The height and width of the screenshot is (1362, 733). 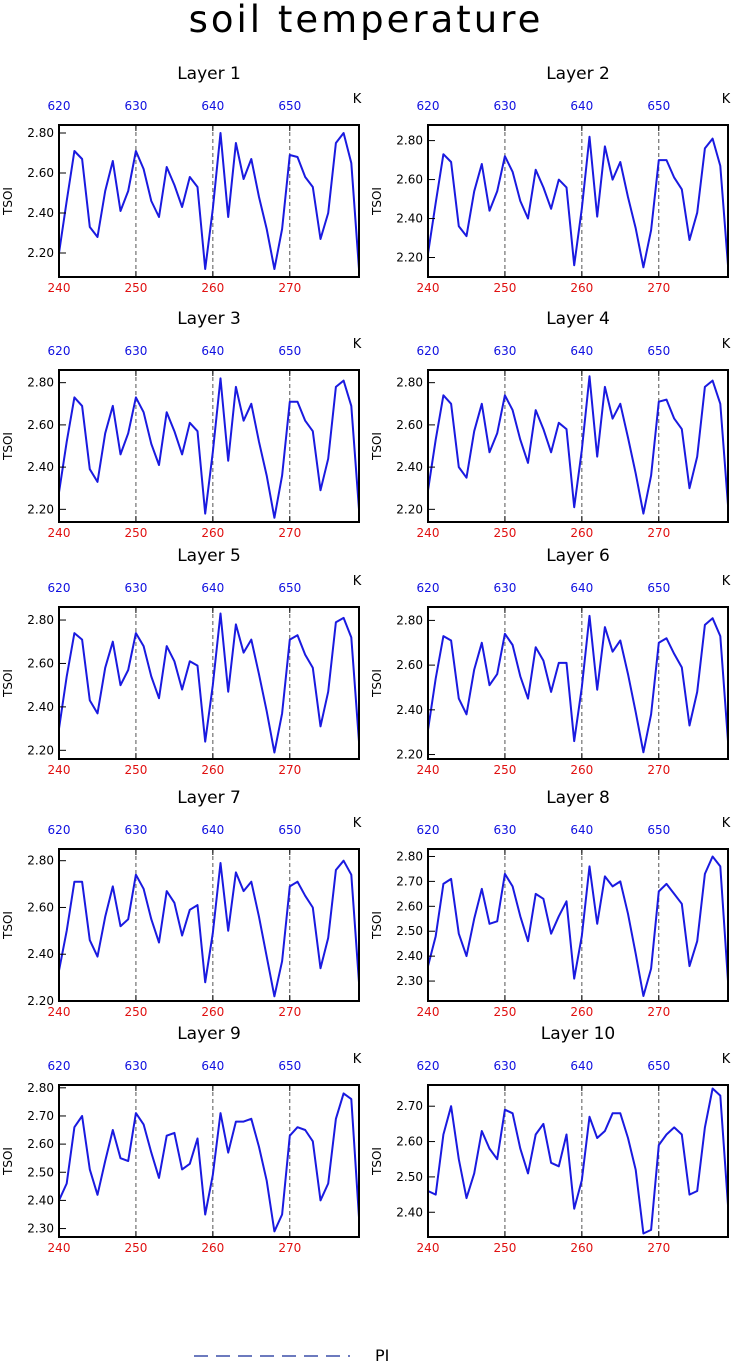 What do you see at coordinates (209, 1034) in the screenshot?
I see `panel-title: Layer 9` at bounding box center [209, 1034].